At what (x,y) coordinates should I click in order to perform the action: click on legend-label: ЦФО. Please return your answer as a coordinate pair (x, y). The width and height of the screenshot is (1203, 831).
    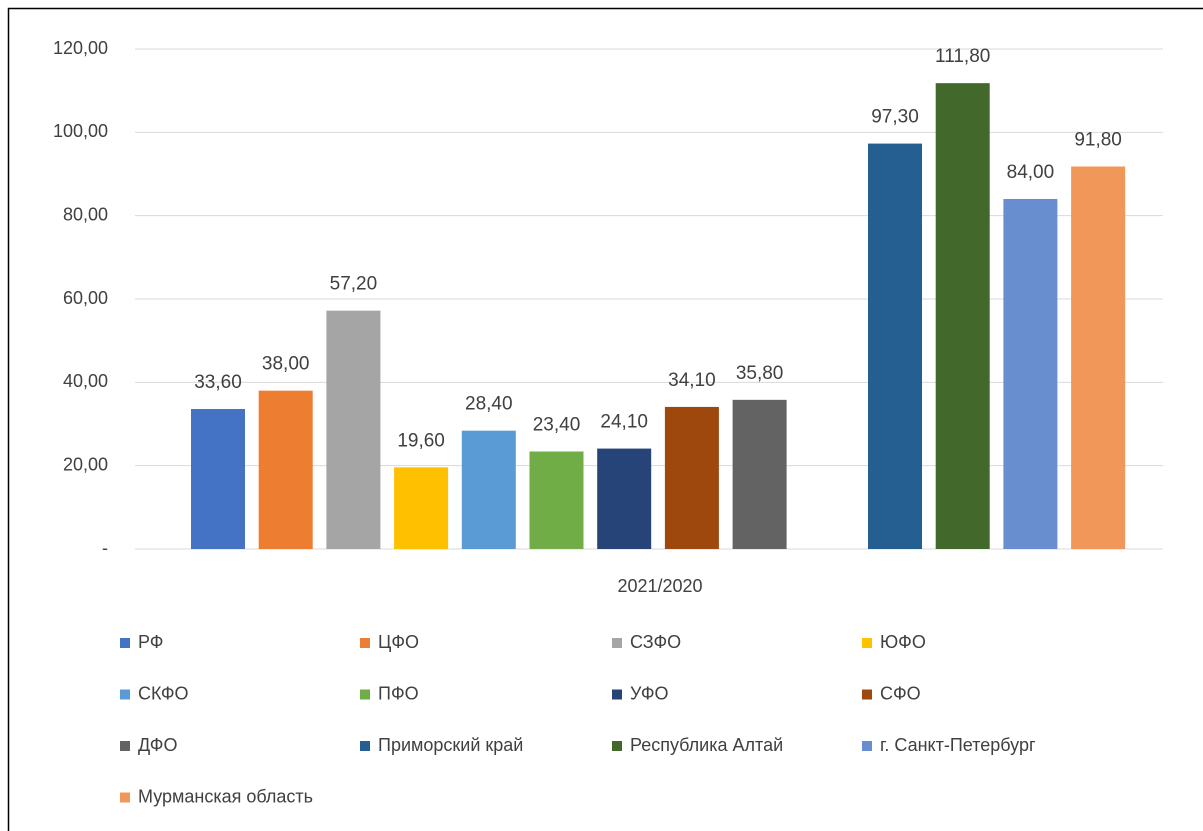
    Looking at the image, I should click on (398, 642).